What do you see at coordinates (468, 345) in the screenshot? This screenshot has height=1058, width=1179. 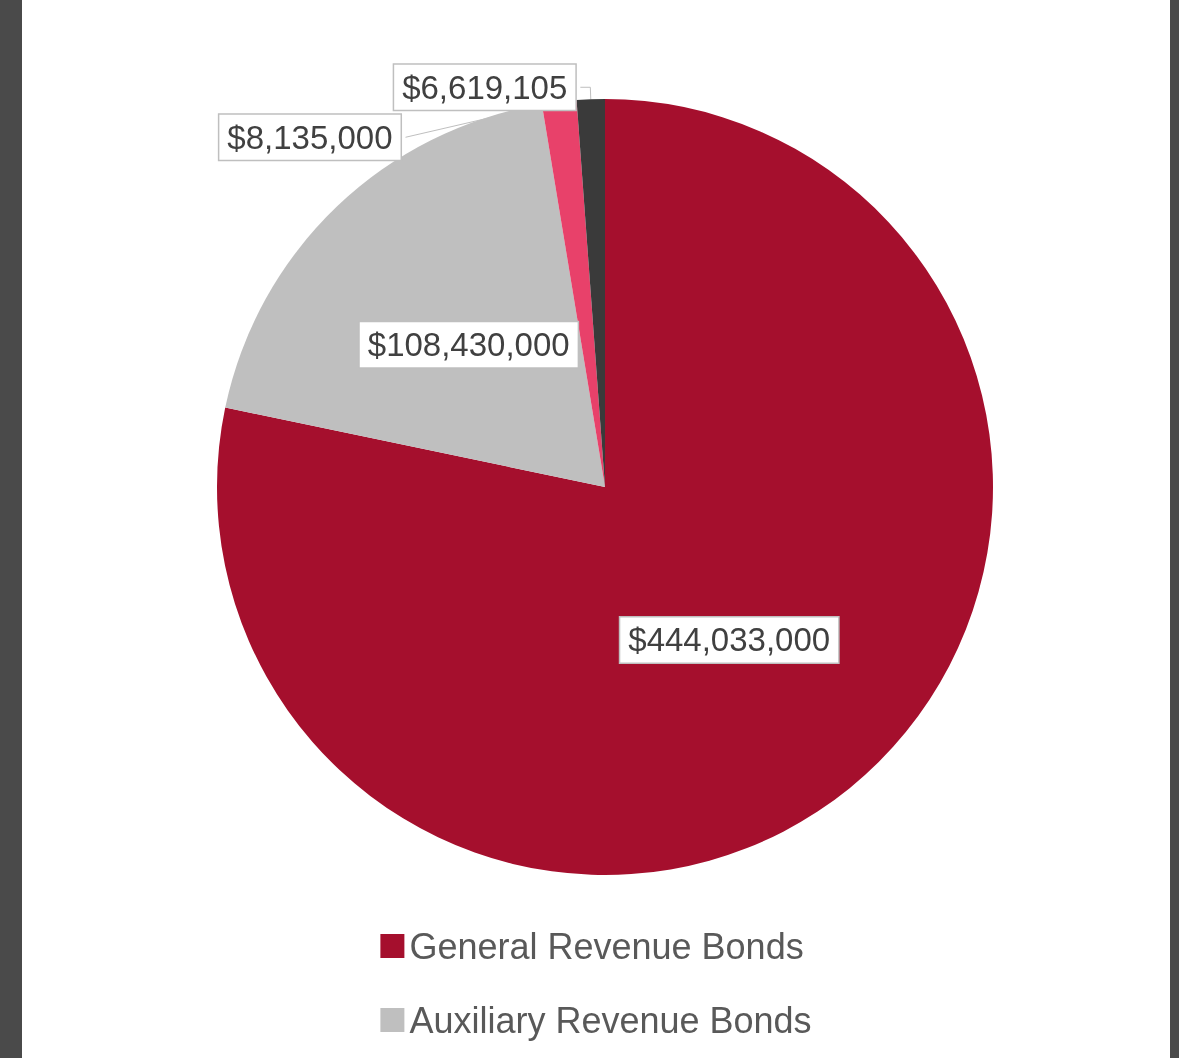 I see `data-label: $108,430,000` at bounding box center [468, 345].